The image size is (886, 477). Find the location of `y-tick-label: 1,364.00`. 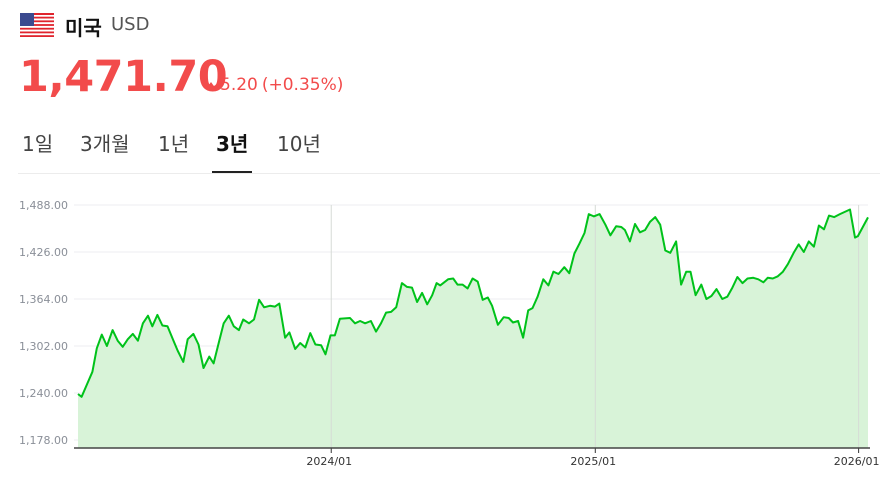

y-tick-label: 1,364.00 is located at coordinates (43, 299).